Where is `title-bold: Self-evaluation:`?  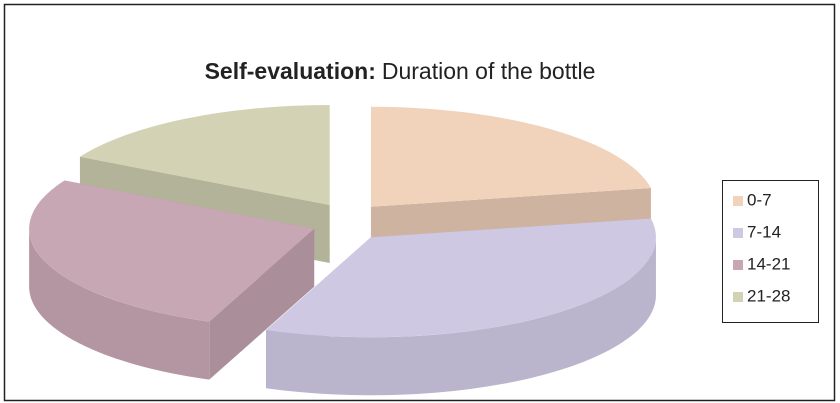
title-bold: Self-evaluation: is located at coordinates (290, 71).